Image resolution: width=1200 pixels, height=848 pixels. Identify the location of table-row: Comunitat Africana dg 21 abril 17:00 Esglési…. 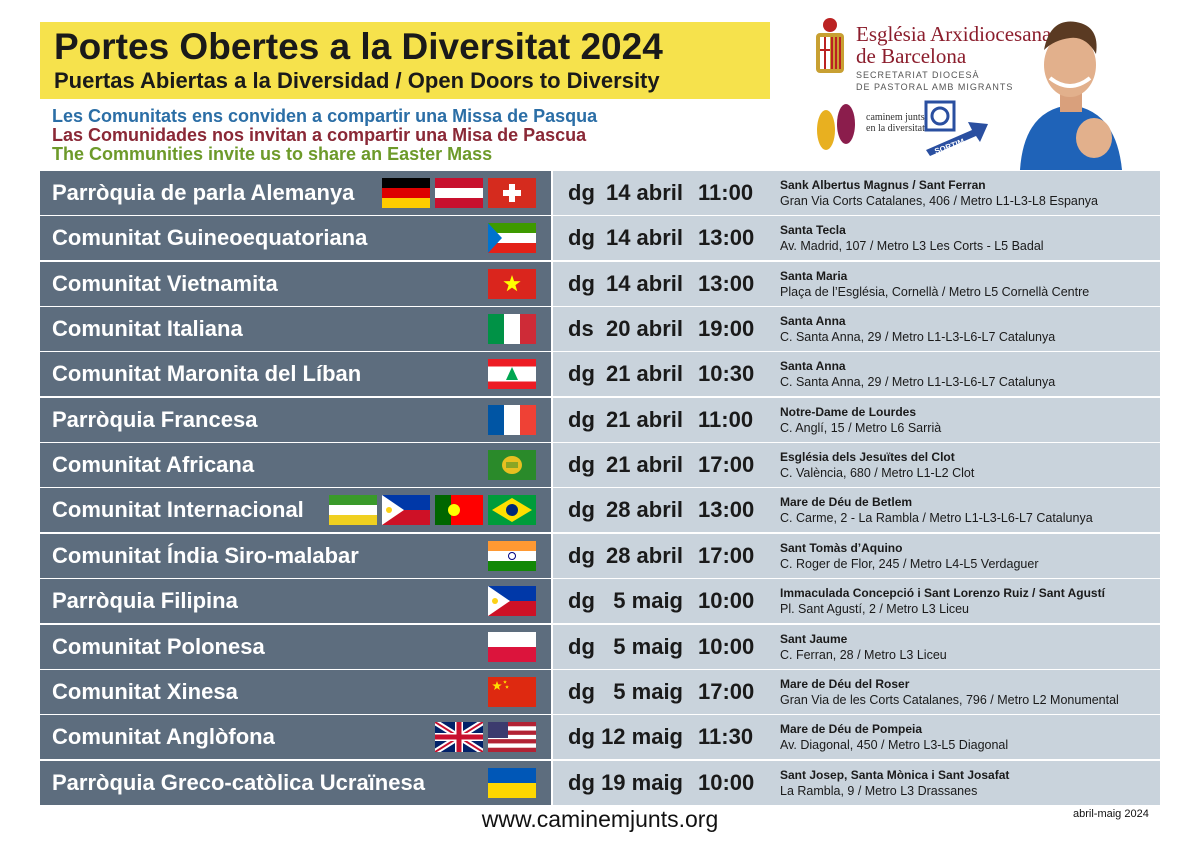
(600, 465).